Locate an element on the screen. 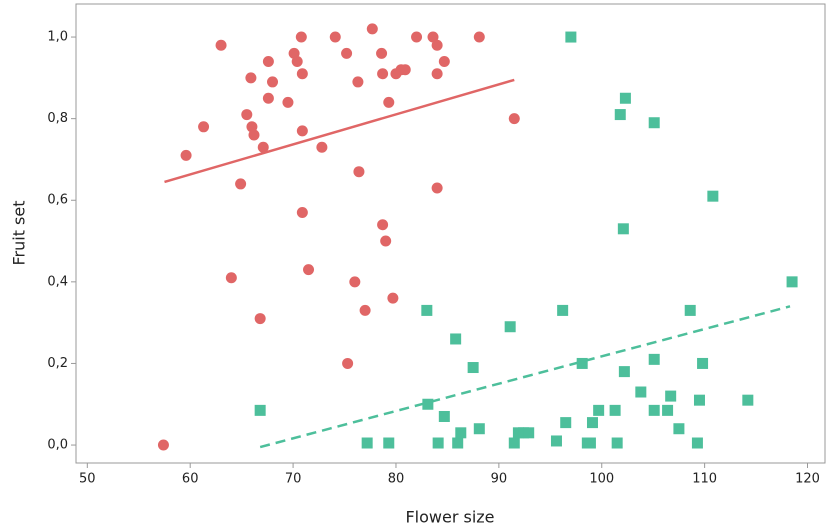 This screenshot has width=826, height=530. x-tick-label: 70 is located at coordinates (293, 479).